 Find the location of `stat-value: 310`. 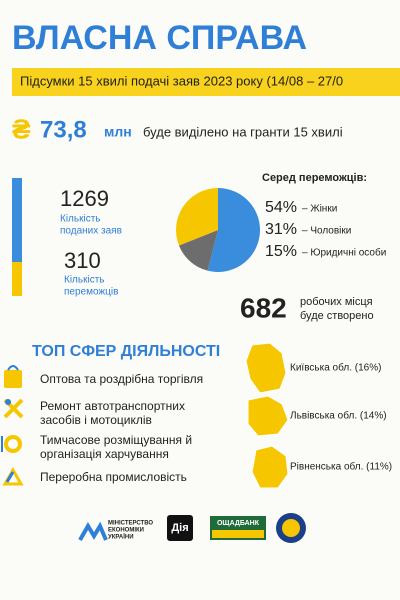

stat-value: 310 is located at coordinates (82, 260).